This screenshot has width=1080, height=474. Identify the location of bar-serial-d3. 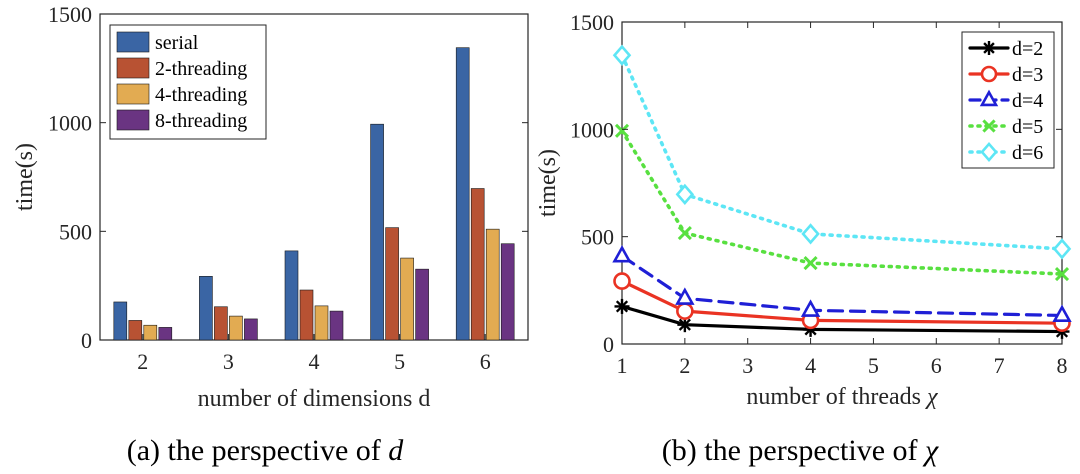
(206, 308).